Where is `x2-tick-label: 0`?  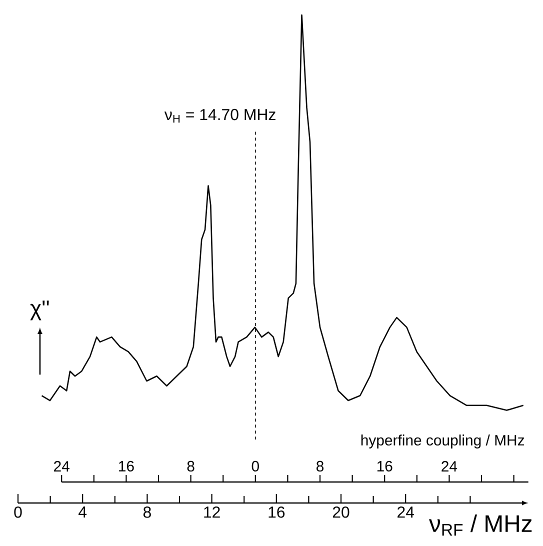 x2-tick-label: 0 is located at coordinates (255, 466).